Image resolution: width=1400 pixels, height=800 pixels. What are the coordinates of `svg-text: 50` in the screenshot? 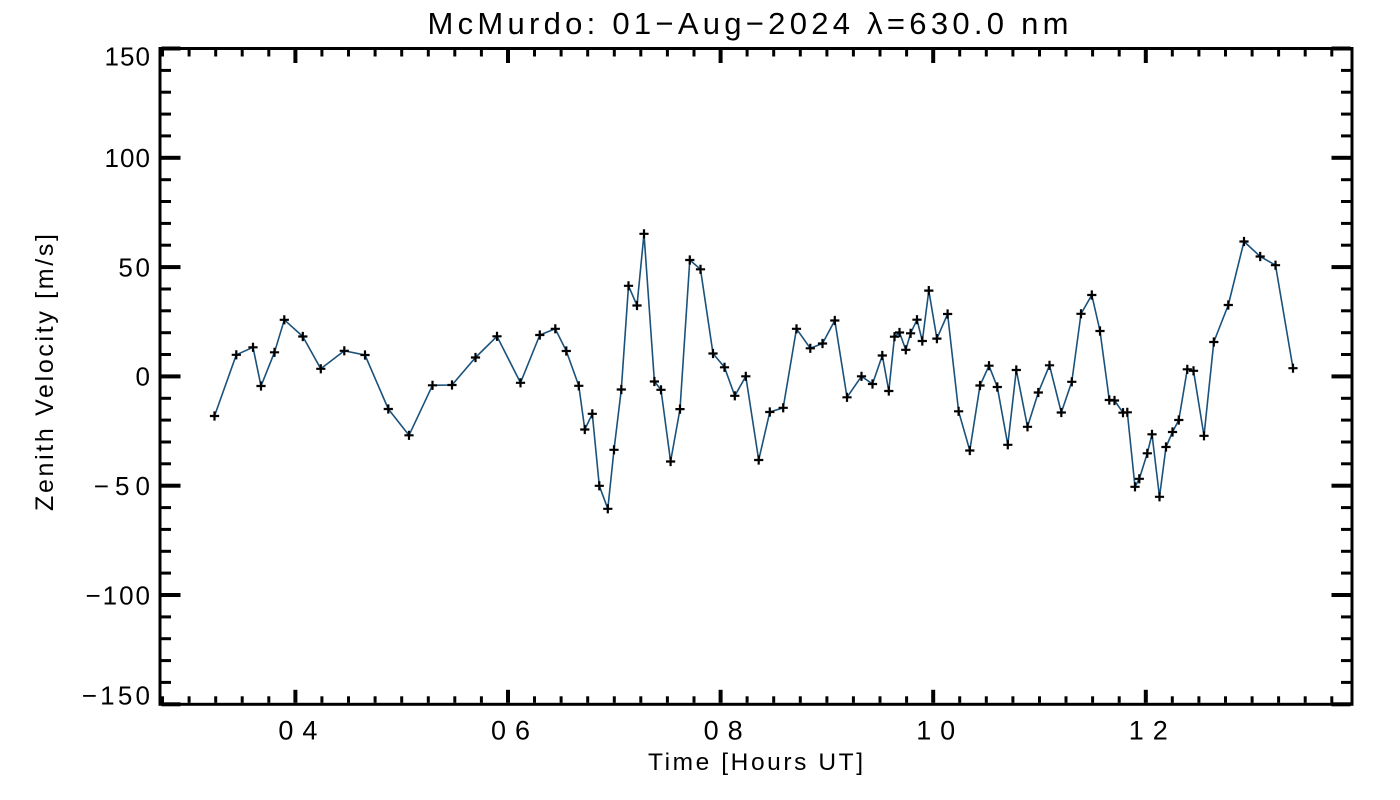 It's located at (134, 267).